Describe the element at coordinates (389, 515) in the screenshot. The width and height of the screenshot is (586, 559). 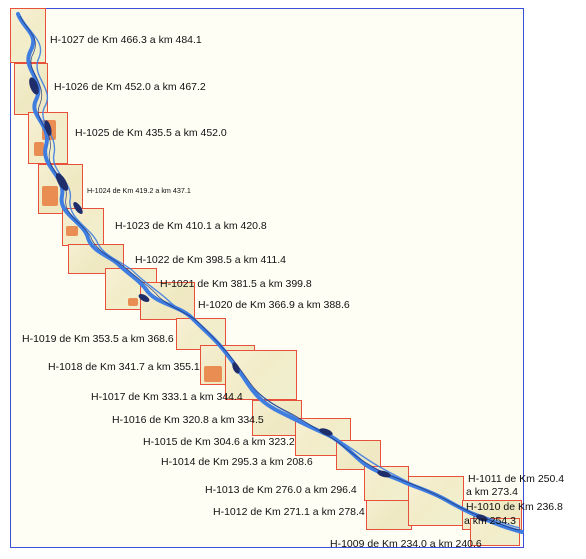
I see `sheet-h1012` at that location.